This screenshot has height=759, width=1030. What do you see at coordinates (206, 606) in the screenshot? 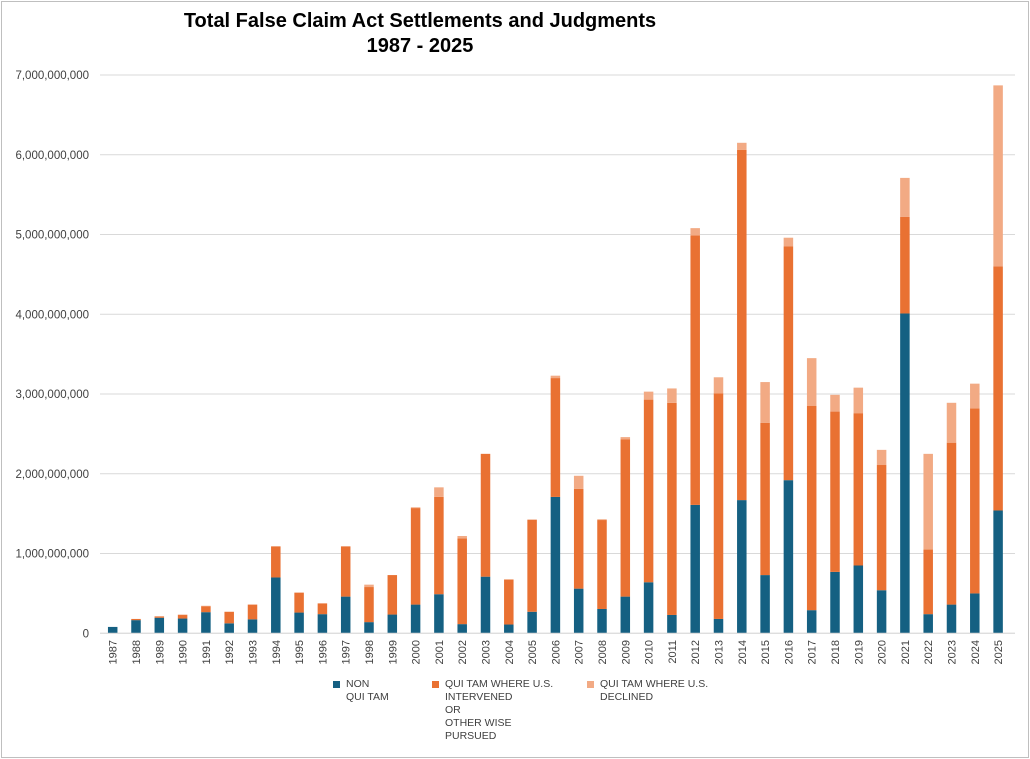
I see `bar-segment-declined-1991` at bounding box center [206, 606].